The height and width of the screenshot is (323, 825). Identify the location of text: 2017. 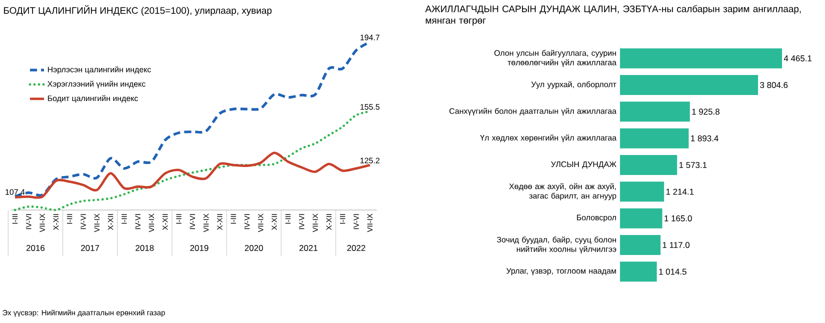
(90, 248).